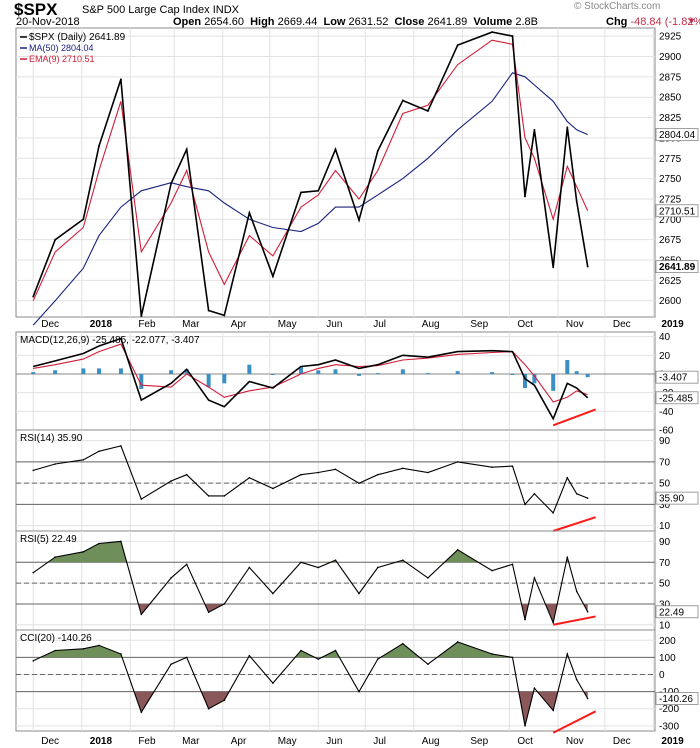 The height and width of the screenshot is (748, 700). What do you see at coordinates (617, 22) in the screenshot?
I see `chg-label: Chg` at bounding box center [617, 22].